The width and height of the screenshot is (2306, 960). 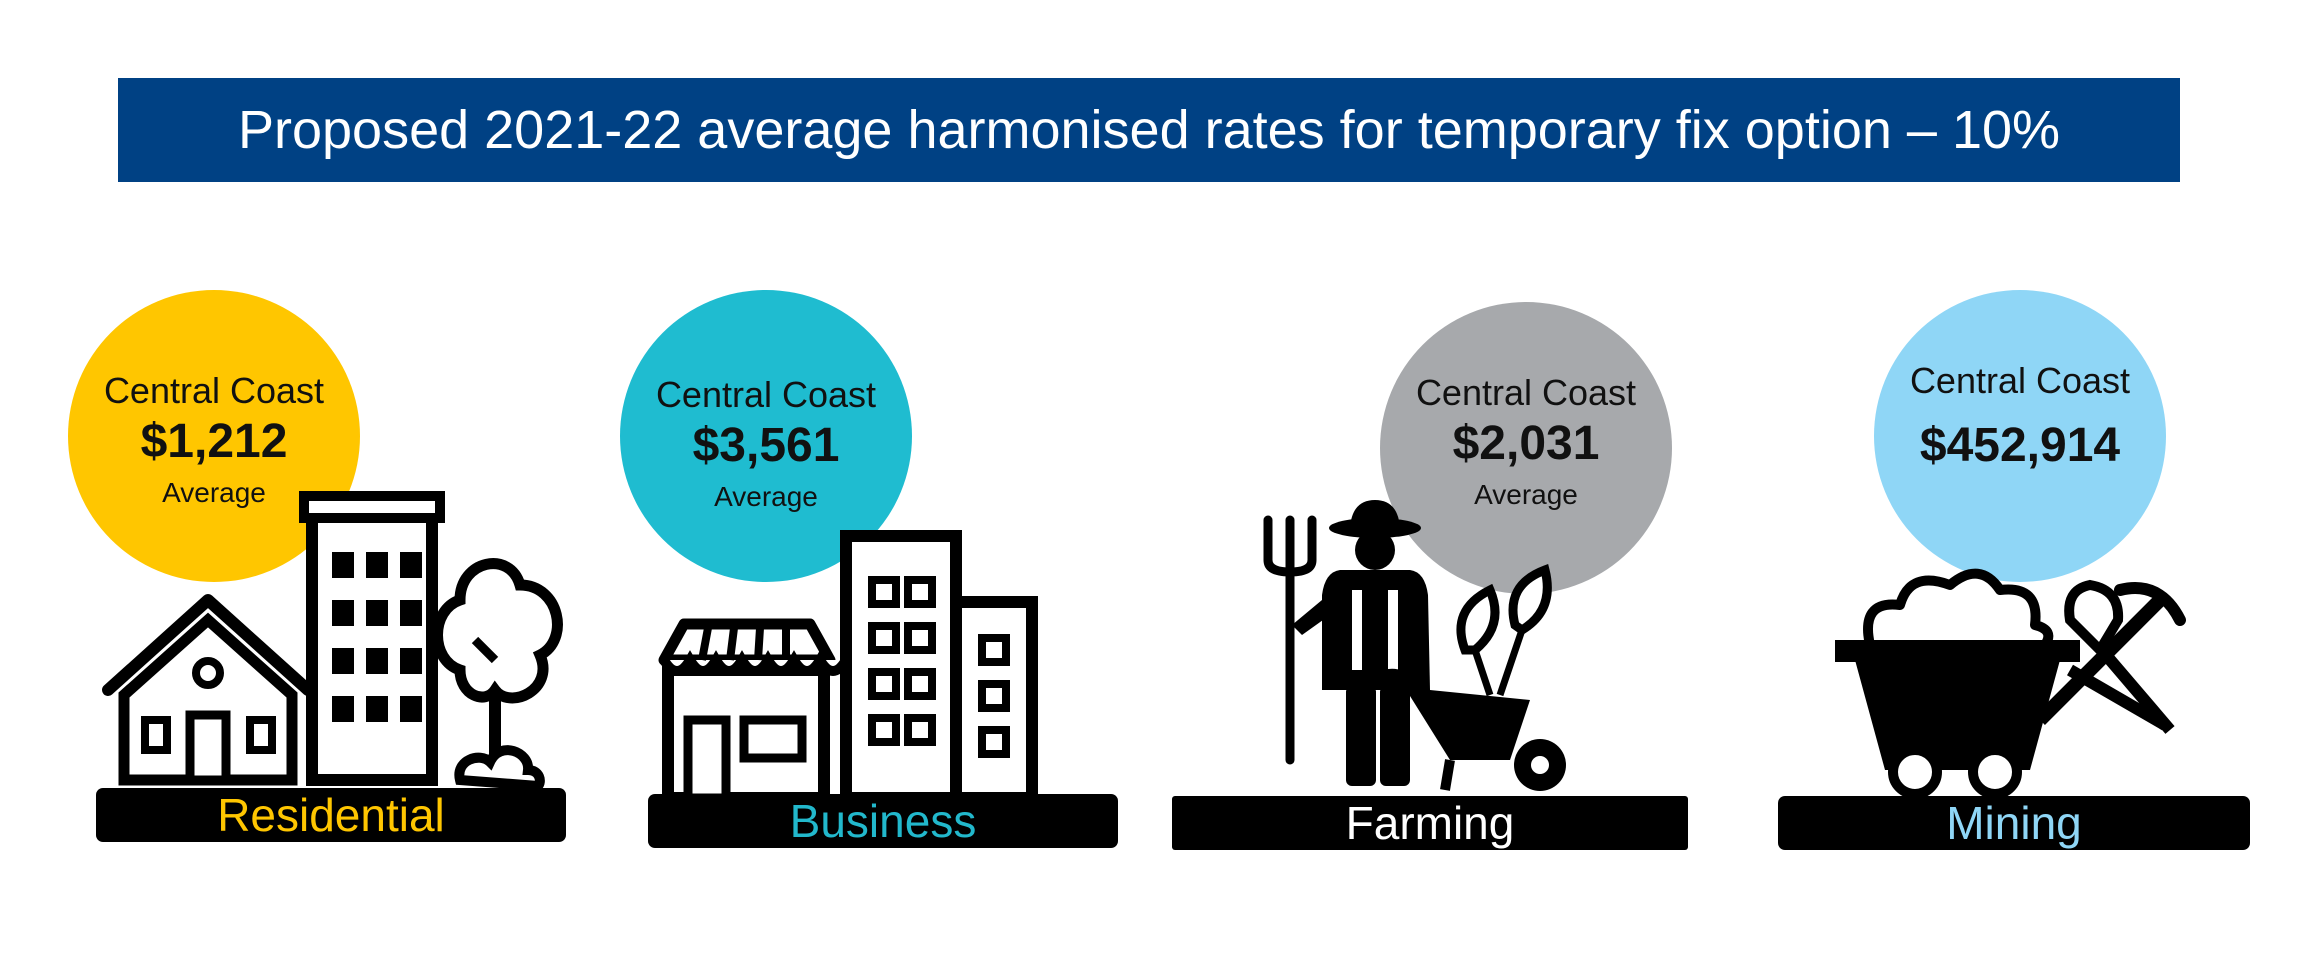 I want to click on residential-circle: Central Coast $1,212 Average, so click(x=214, y=436).